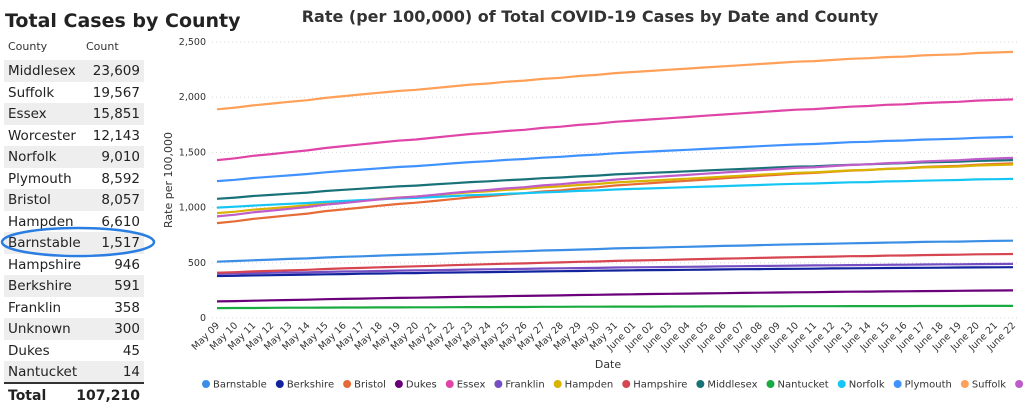 The height and width of the screenshot is (413, 1024). I want to click on county-name: Norfolk, so click(32, 157).